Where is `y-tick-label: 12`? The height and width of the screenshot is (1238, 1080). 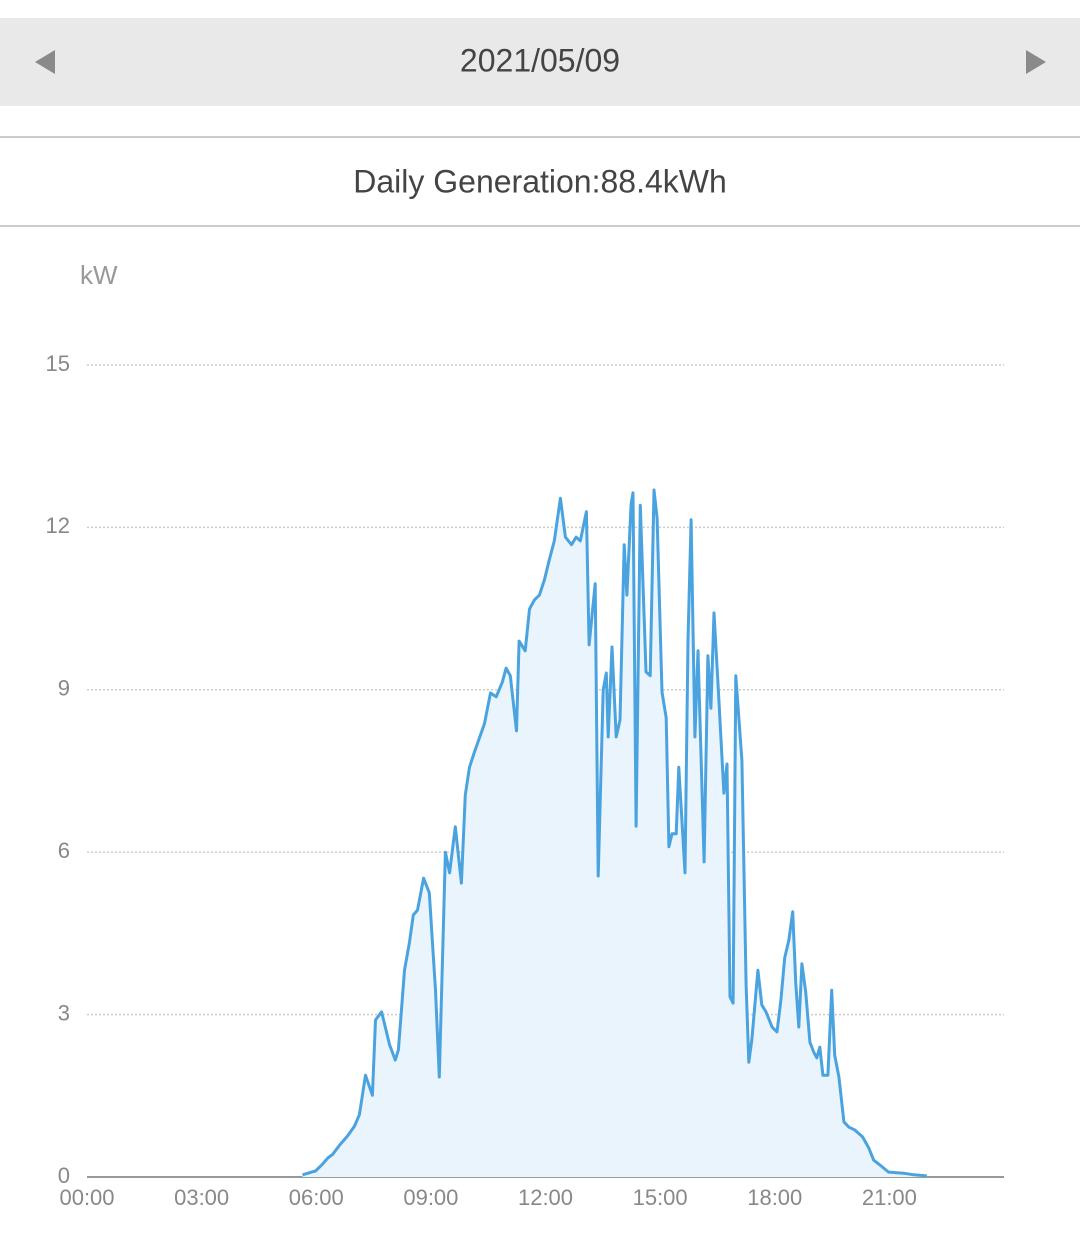
y-tick-label: 12 is located at coordinates (58, 525).